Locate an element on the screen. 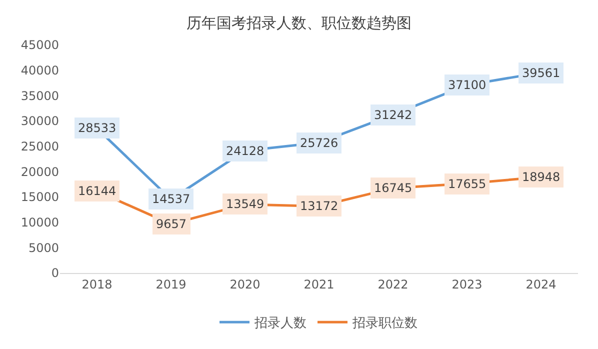 Image resolution: width=598 pixels, height=349 pixels. y-tick-label: 35000 is located at coordinates (39, 95).